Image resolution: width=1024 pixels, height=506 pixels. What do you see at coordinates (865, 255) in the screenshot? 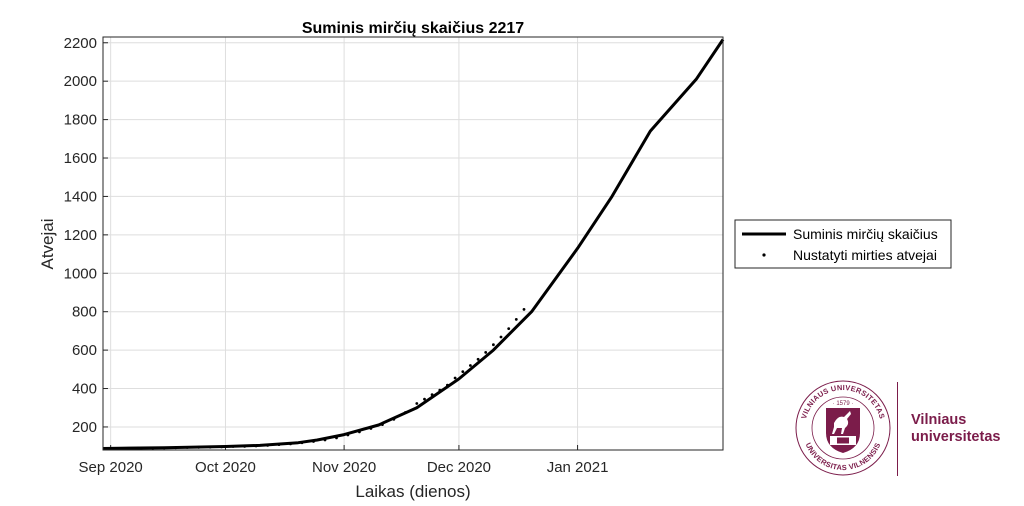
I see `legend-entry-deaths: Nustatyti mirties atvejai` at bounding box center [865, 255].